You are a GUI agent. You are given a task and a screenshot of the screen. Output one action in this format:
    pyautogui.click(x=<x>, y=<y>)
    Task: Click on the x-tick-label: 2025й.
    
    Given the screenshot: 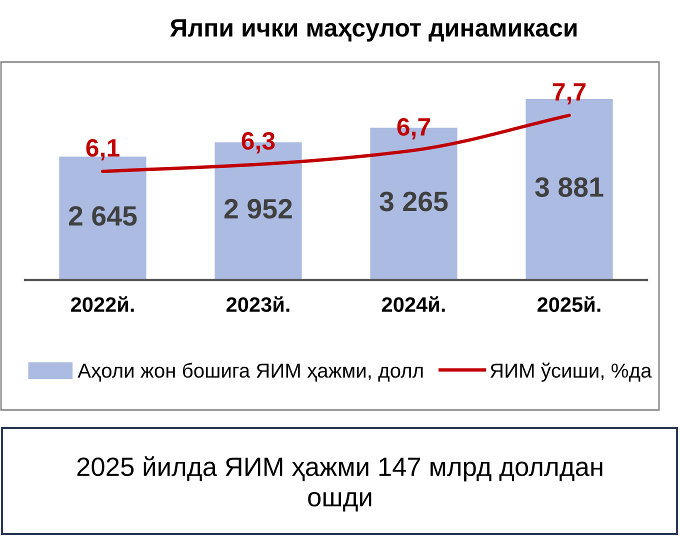 What is the action you would take?
    pyautogui.click(x=569, y=304)
    